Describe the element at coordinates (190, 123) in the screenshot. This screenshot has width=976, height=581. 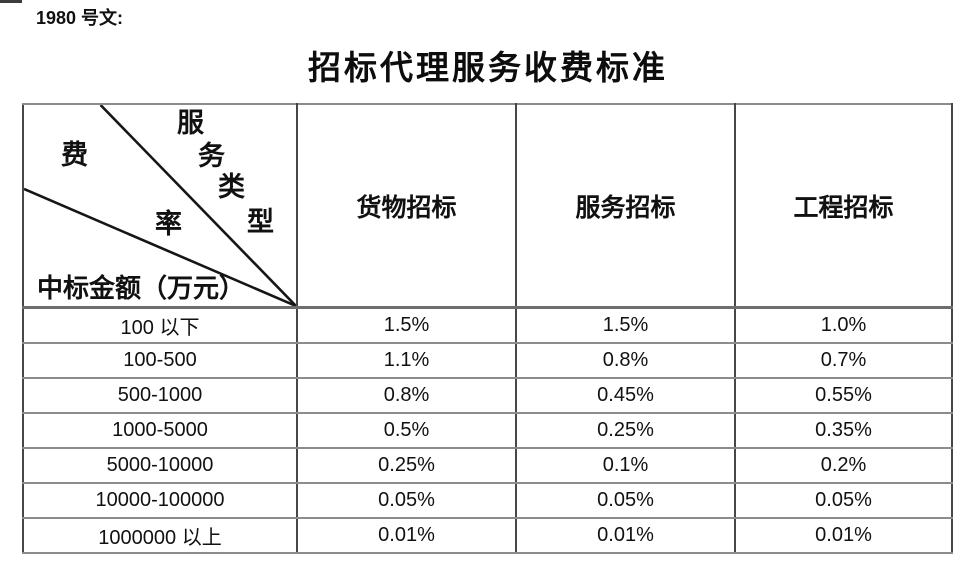
I see `corner-service-type-char: 服` at that location.